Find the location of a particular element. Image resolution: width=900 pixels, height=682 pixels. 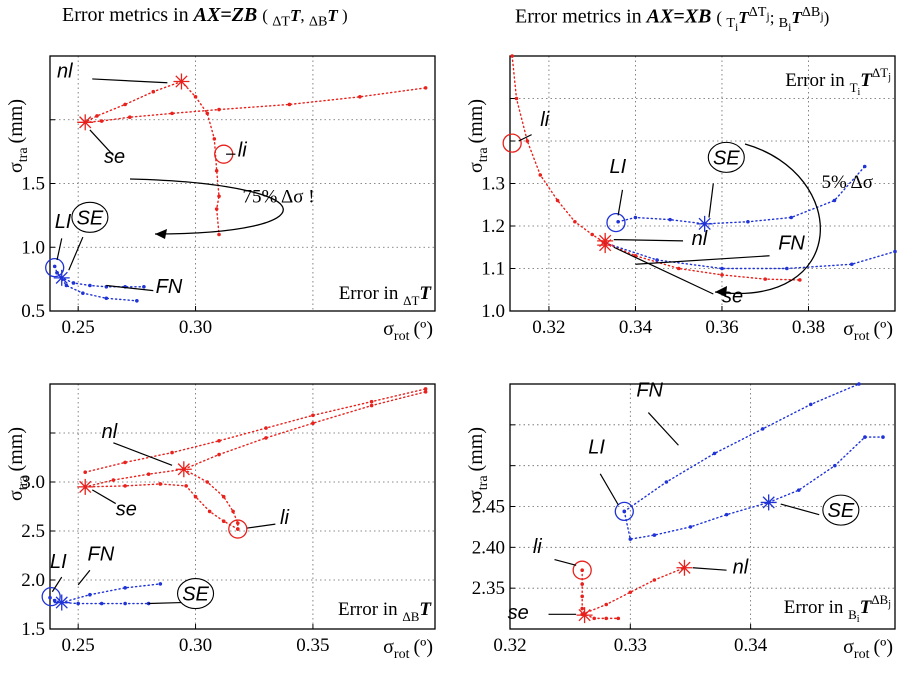

x-tick-label: 0.34 is located at coordinates (751, 645).